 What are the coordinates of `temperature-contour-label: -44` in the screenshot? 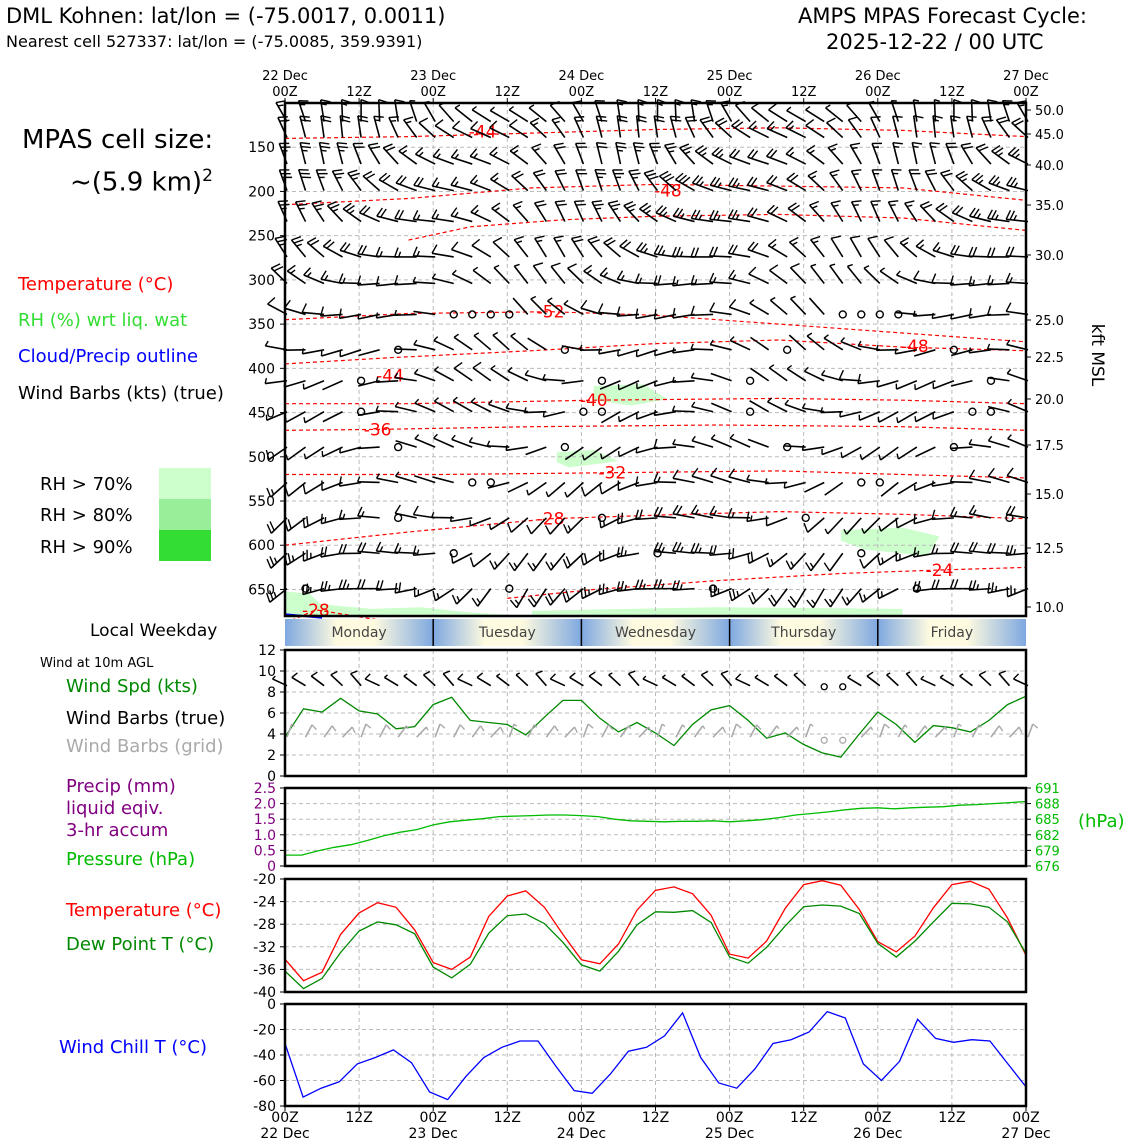 It's located at (390, 376).